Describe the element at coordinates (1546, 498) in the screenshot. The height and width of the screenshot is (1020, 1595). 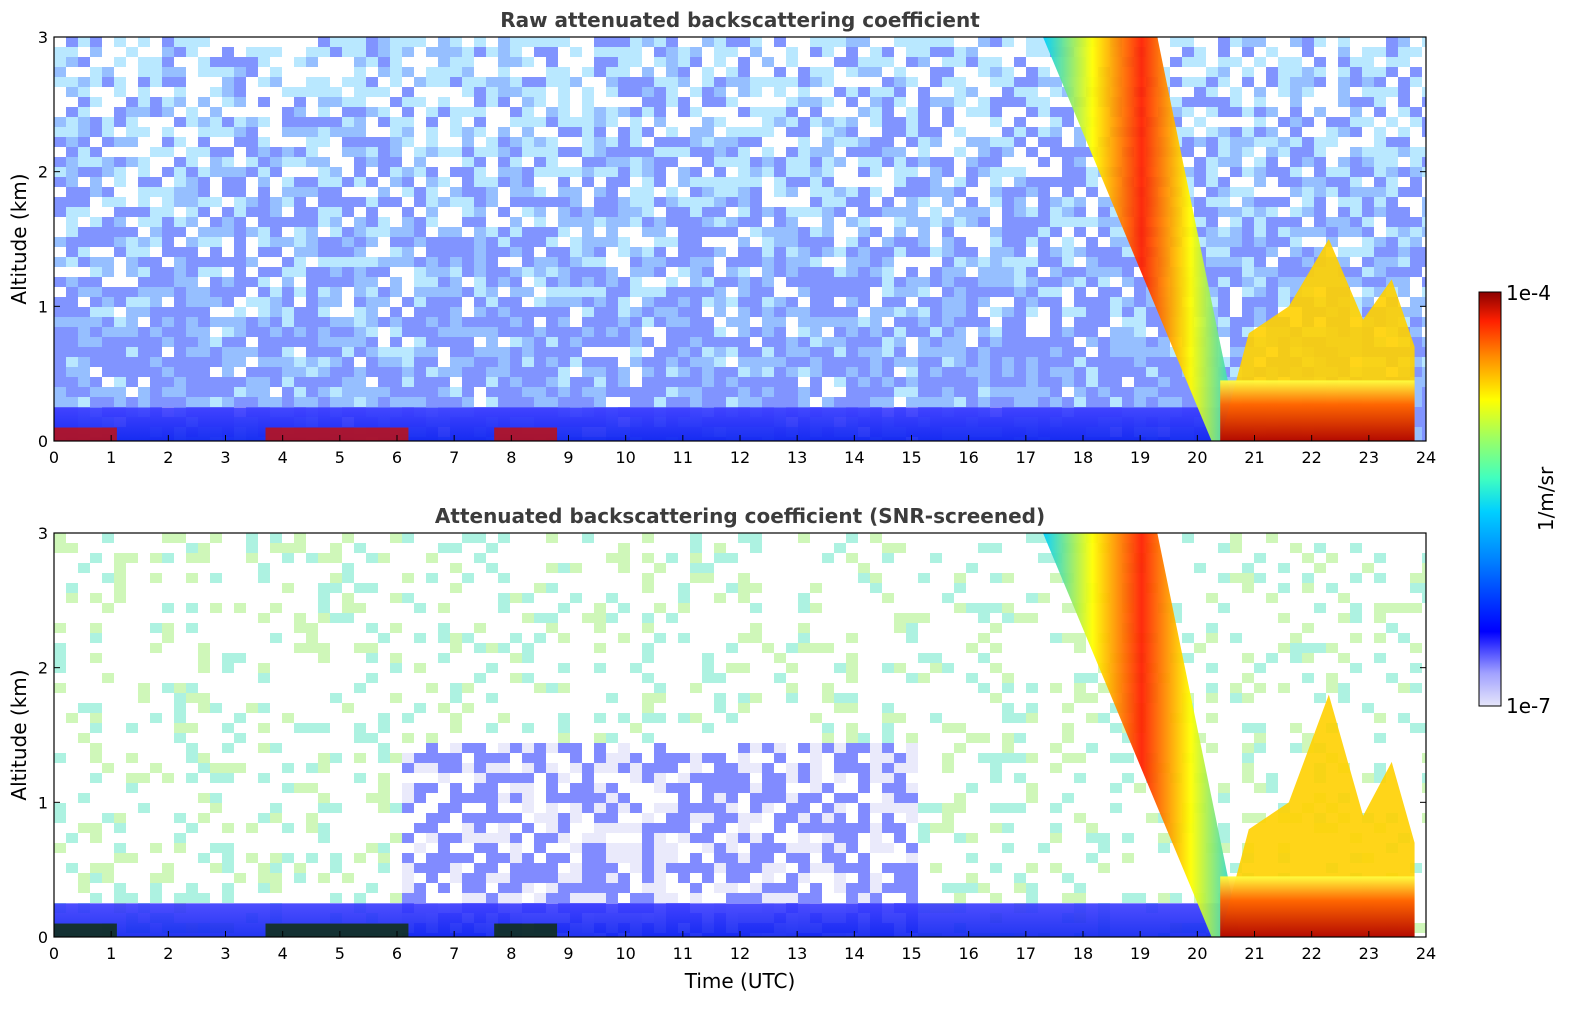
I see `colorbar-label: 1/m/sr` at that location.